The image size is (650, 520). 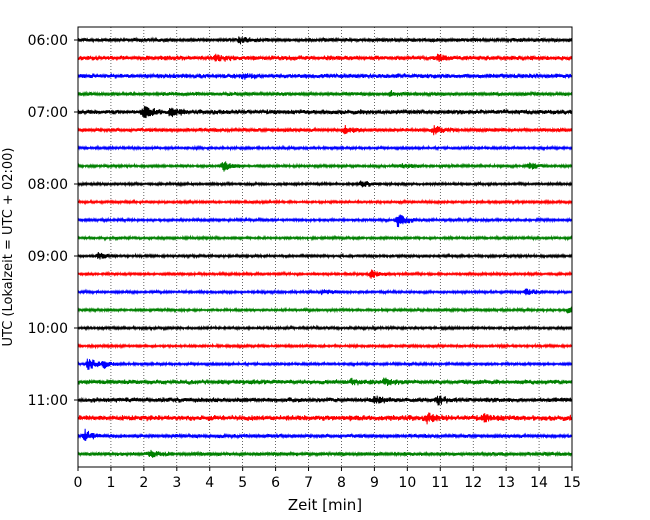 I want to click on y-tick-label-1000: 10:00, so click(x=48, y=329).